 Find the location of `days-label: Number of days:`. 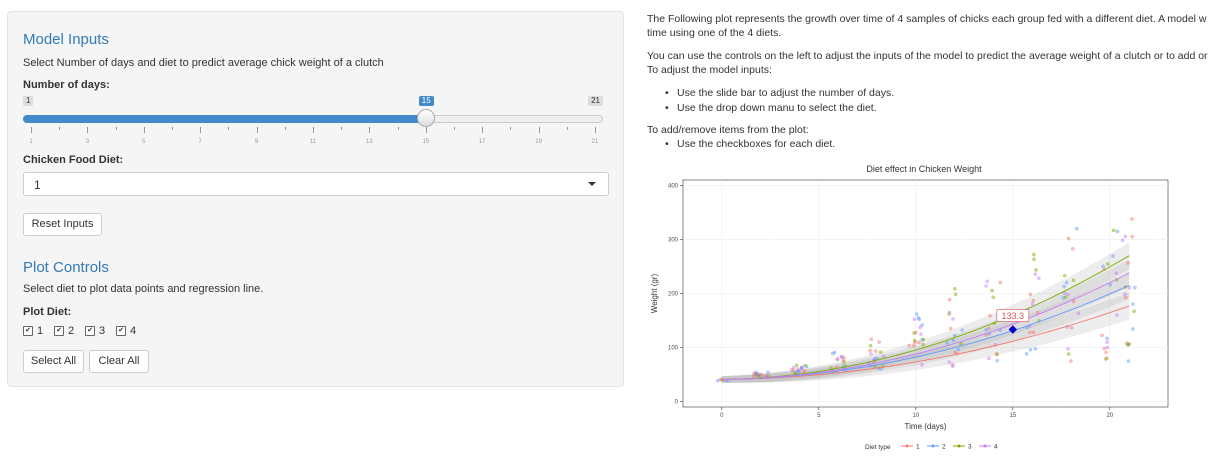

days-label: Number of days: is located at coordinates (66, 85).